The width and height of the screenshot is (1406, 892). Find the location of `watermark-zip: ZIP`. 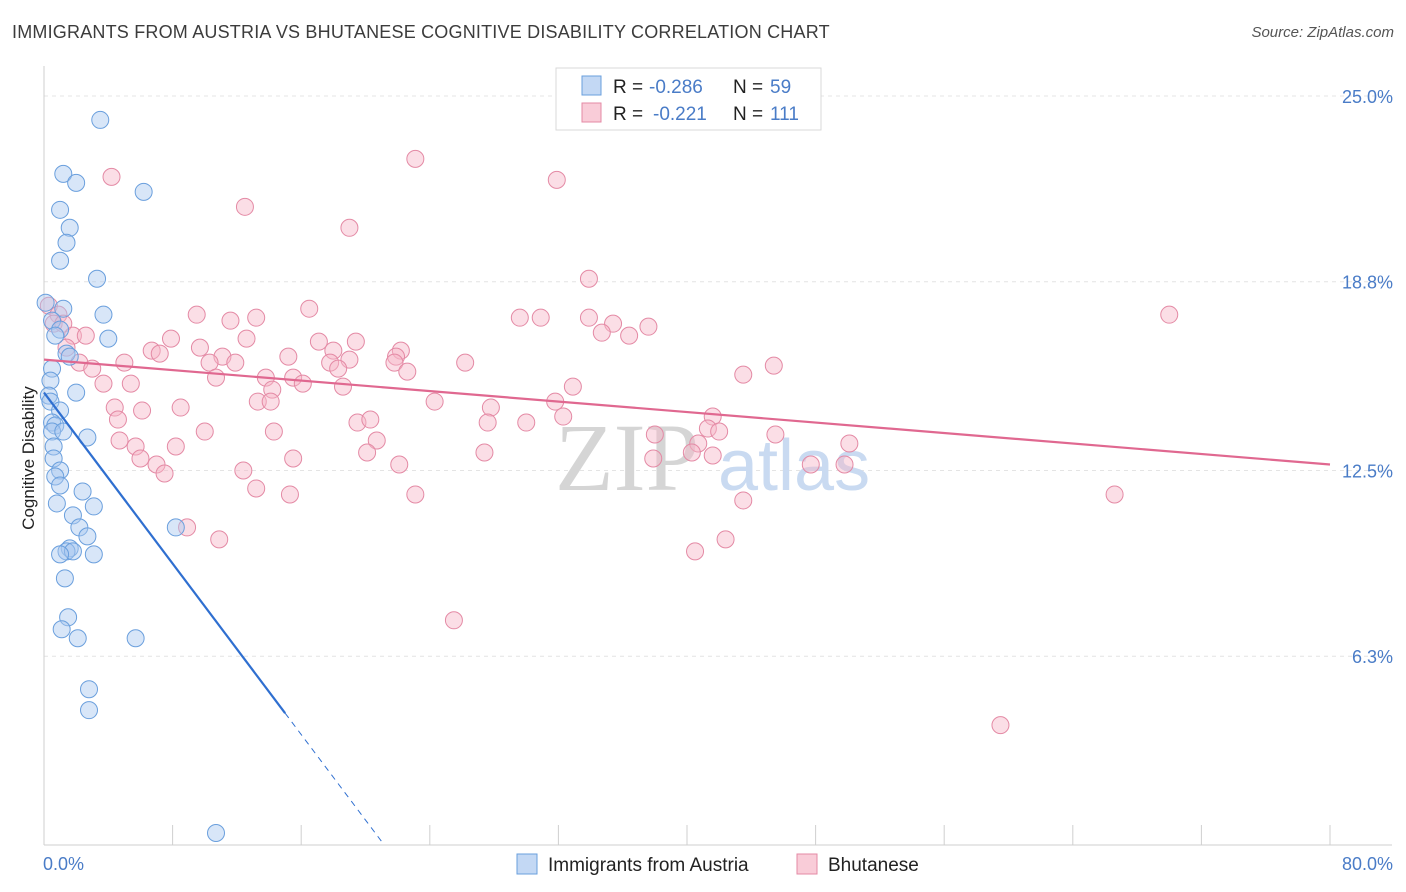

watermark-zip: ZIP is located at coordinates (627, 457).